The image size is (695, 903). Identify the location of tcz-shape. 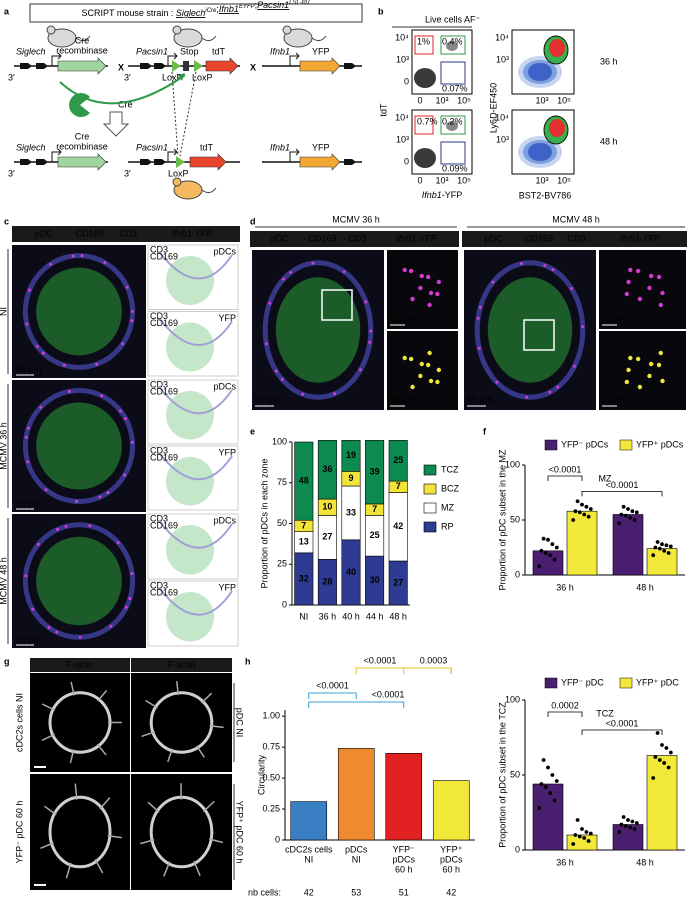
(190, 550).